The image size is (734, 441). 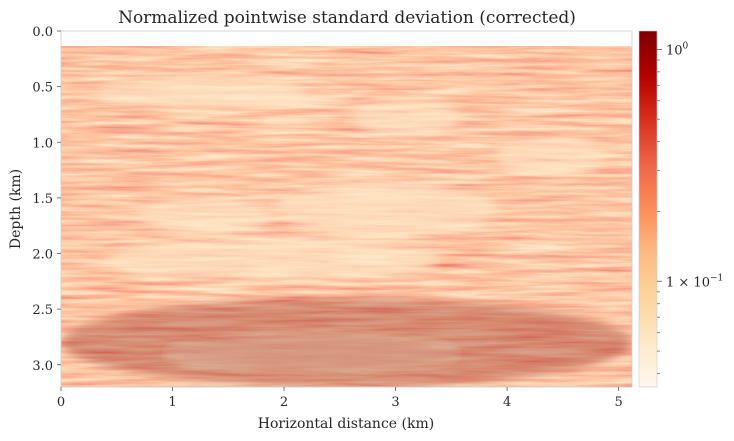 What do you see at coordinates (677, 49) in the screenshot?
I see `colorbar-tick-label: 100` at bounding box center [677, 49].